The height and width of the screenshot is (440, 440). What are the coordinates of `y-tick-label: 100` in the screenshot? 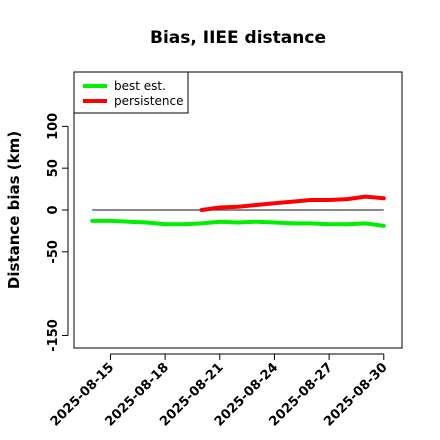 It's located at (53, 126).